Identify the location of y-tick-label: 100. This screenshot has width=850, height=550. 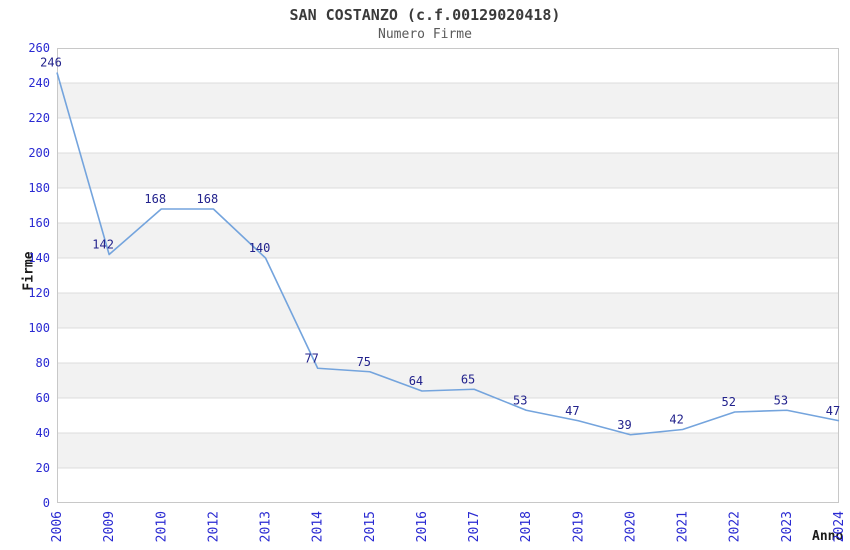
(39, 328).